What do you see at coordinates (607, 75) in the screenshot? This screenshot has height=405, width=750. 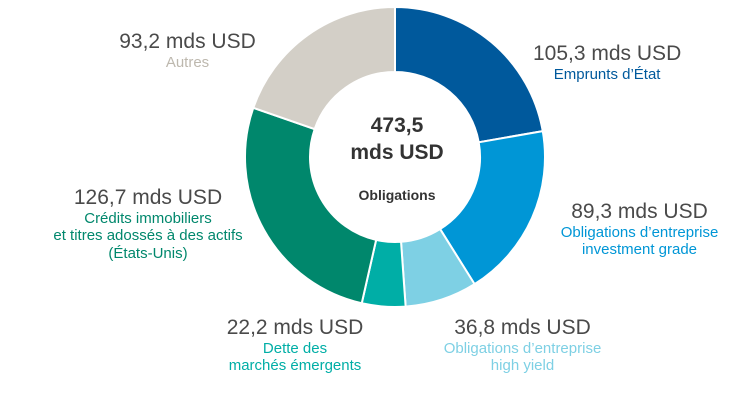 I see `category-label: Emprunts d’État` at bounding box center [607, 75].